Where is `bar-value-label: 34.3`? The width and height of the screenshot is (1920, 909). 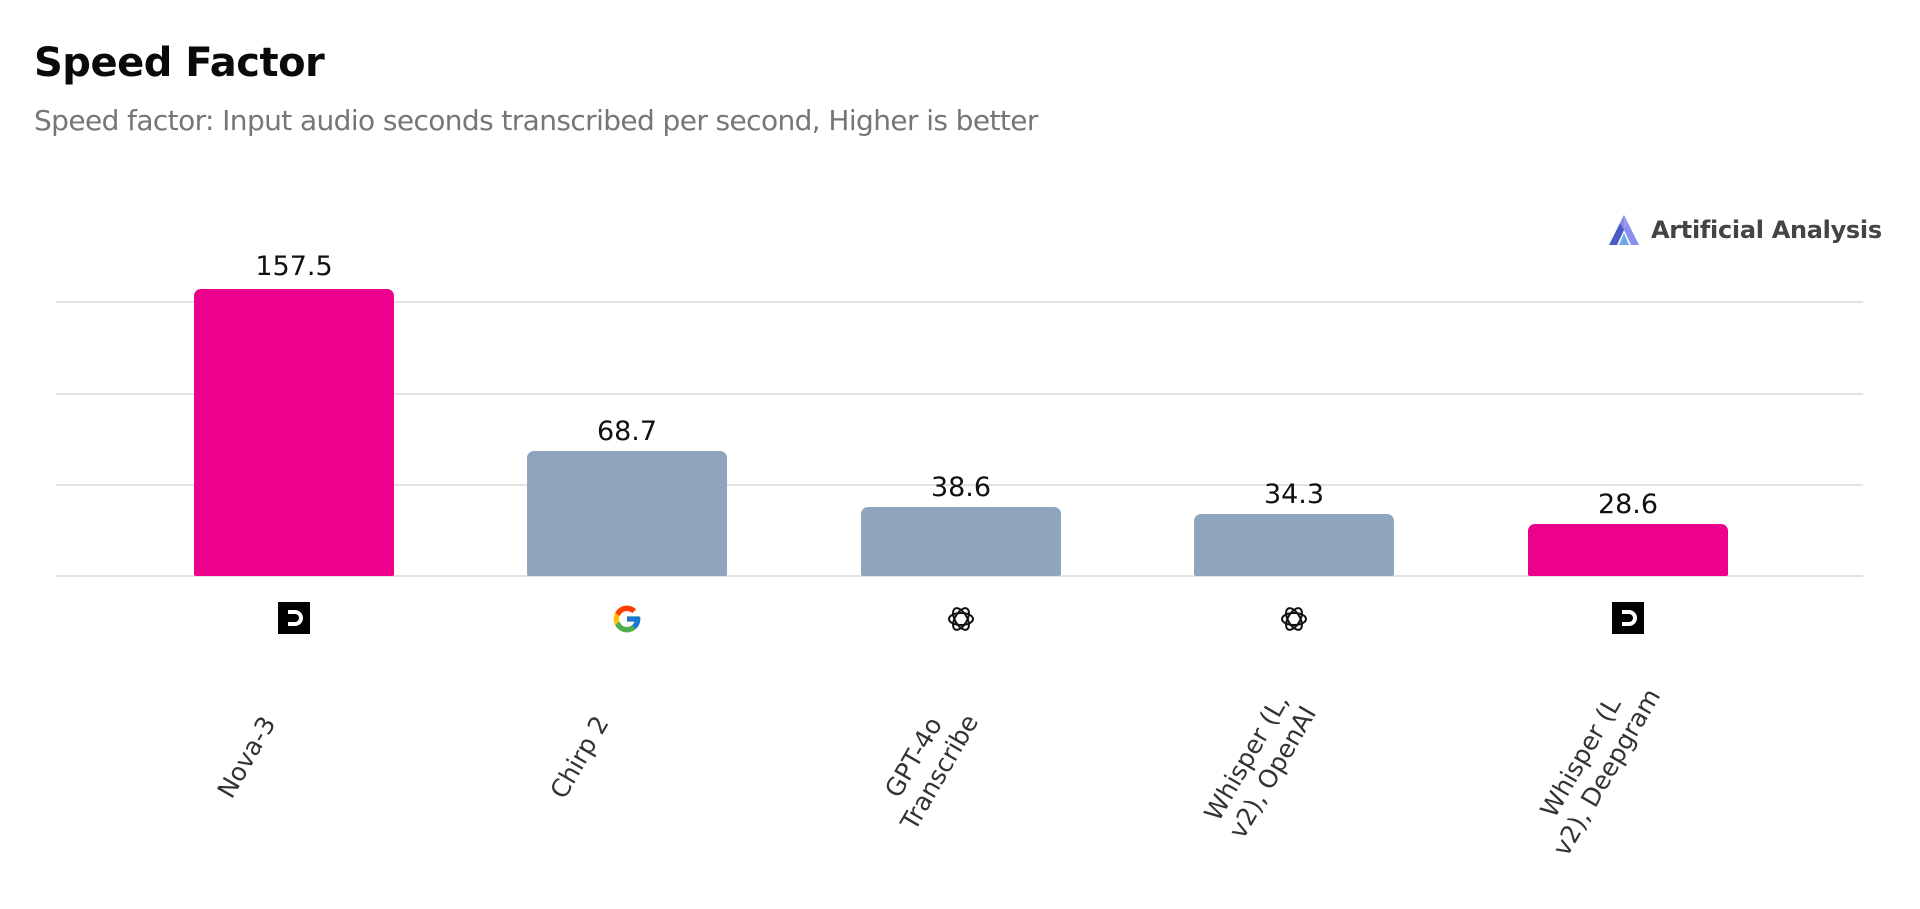
bar-value-label: 34.3 is located at coordinates (1294, 494).